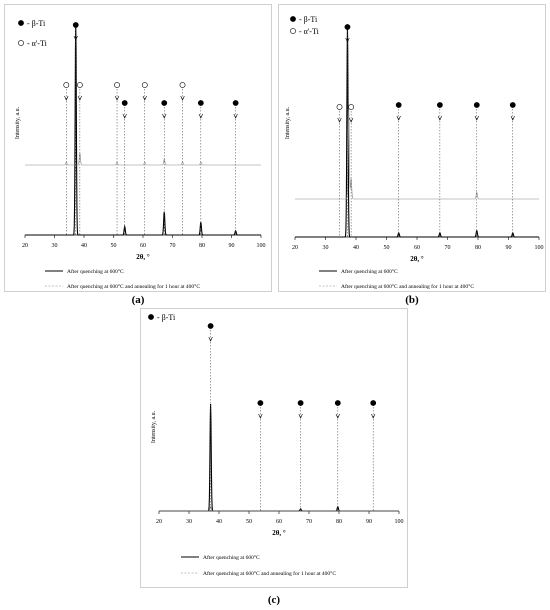  What do you see at coordinates (274, 600) in the screenshot?
I see `panel-label-c: (c)` at bounding box center [274, 600].